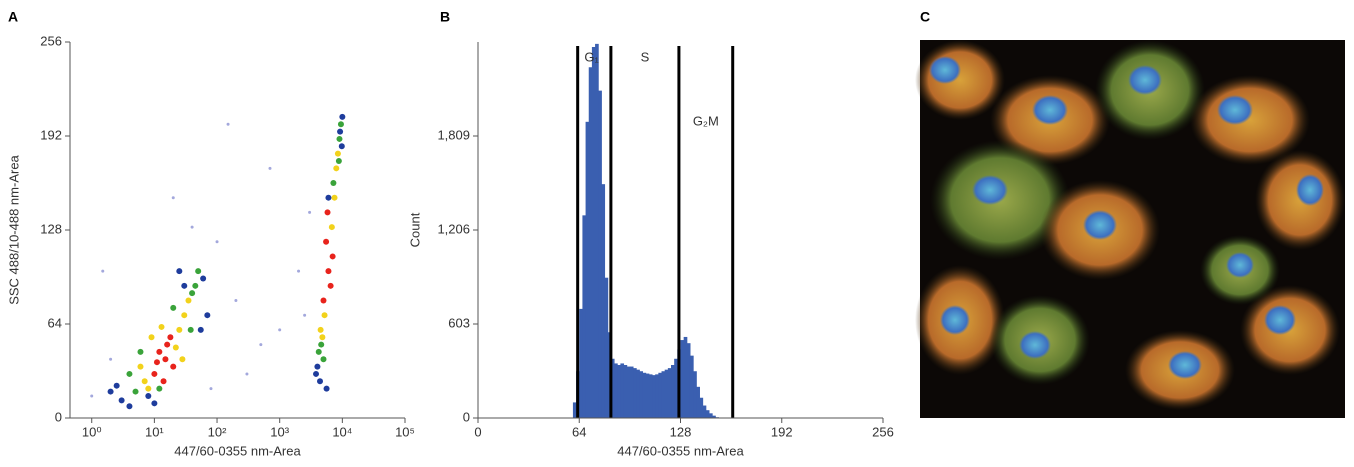 Image resolution: width=1354 pixels, height=467 pixels. Describe the element at coordinates (681, 431) in the screenshot. I see `x-tick-label: 128` at that location.